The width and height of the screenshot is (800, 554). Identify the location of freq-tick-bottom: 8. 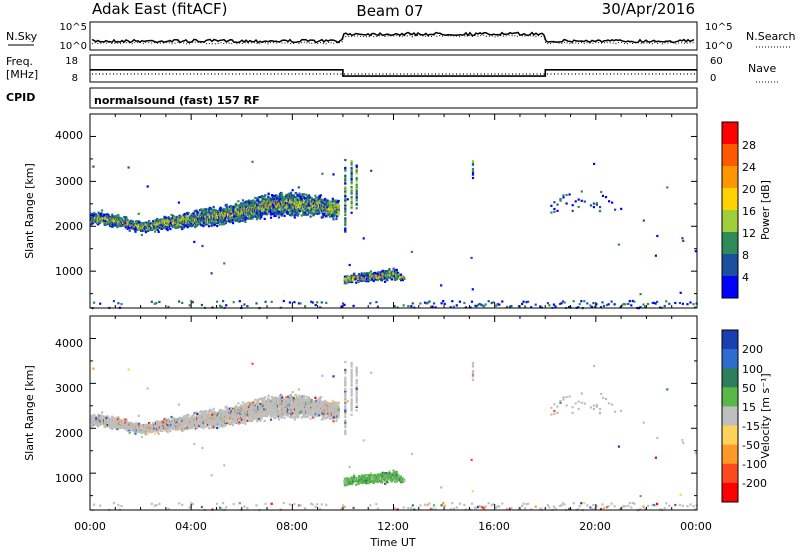
(75, 78).